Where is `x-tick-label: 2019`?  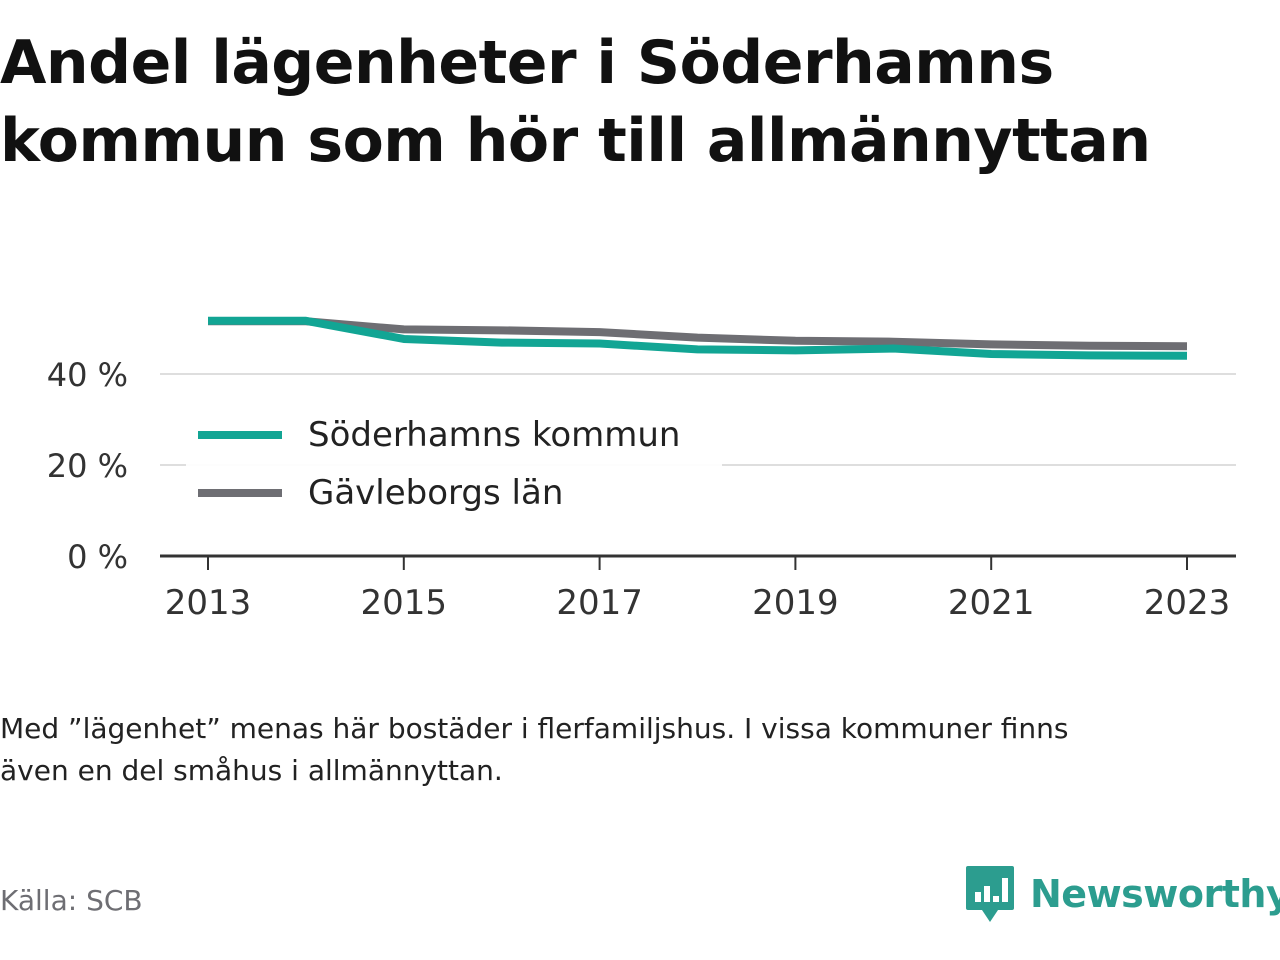 x-tick-label: 2019 is located at coordinates (795, 603).